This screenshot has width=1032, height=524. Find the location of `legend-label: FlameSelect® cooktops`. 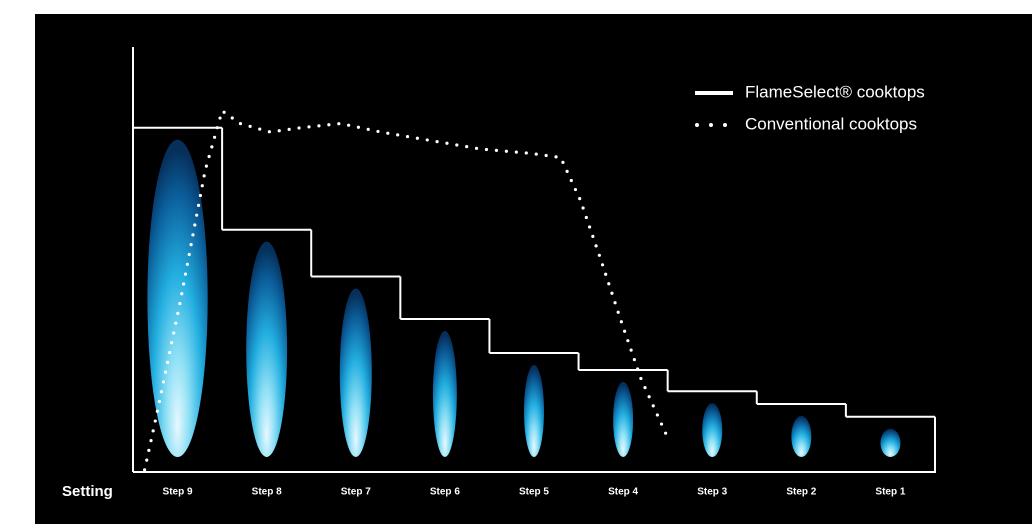

legend-label: FlameSelect® cooktops is located at coordinates (835, 91).